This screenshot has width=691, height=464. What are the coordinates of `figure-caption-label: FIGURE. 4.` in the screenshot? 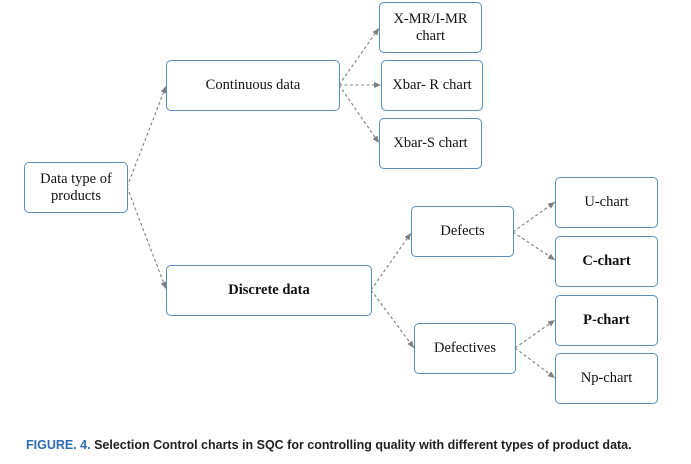 It's located at (58, 445).